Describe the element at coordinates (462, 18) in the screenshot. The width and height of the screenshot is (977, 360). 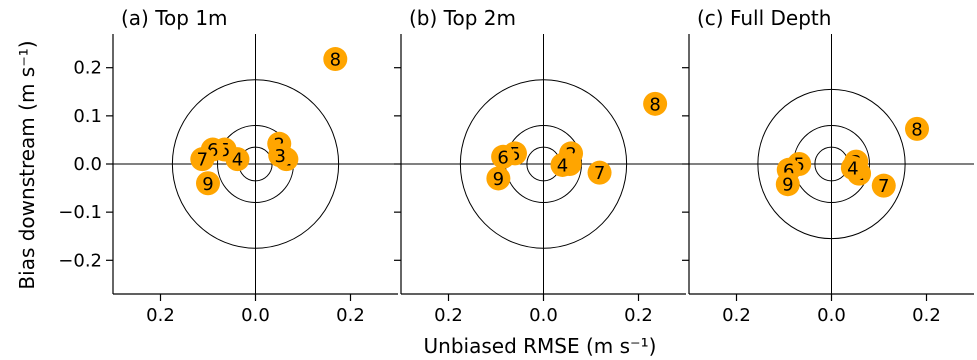
I see `panel-title: (b) Top 2m` at that location.